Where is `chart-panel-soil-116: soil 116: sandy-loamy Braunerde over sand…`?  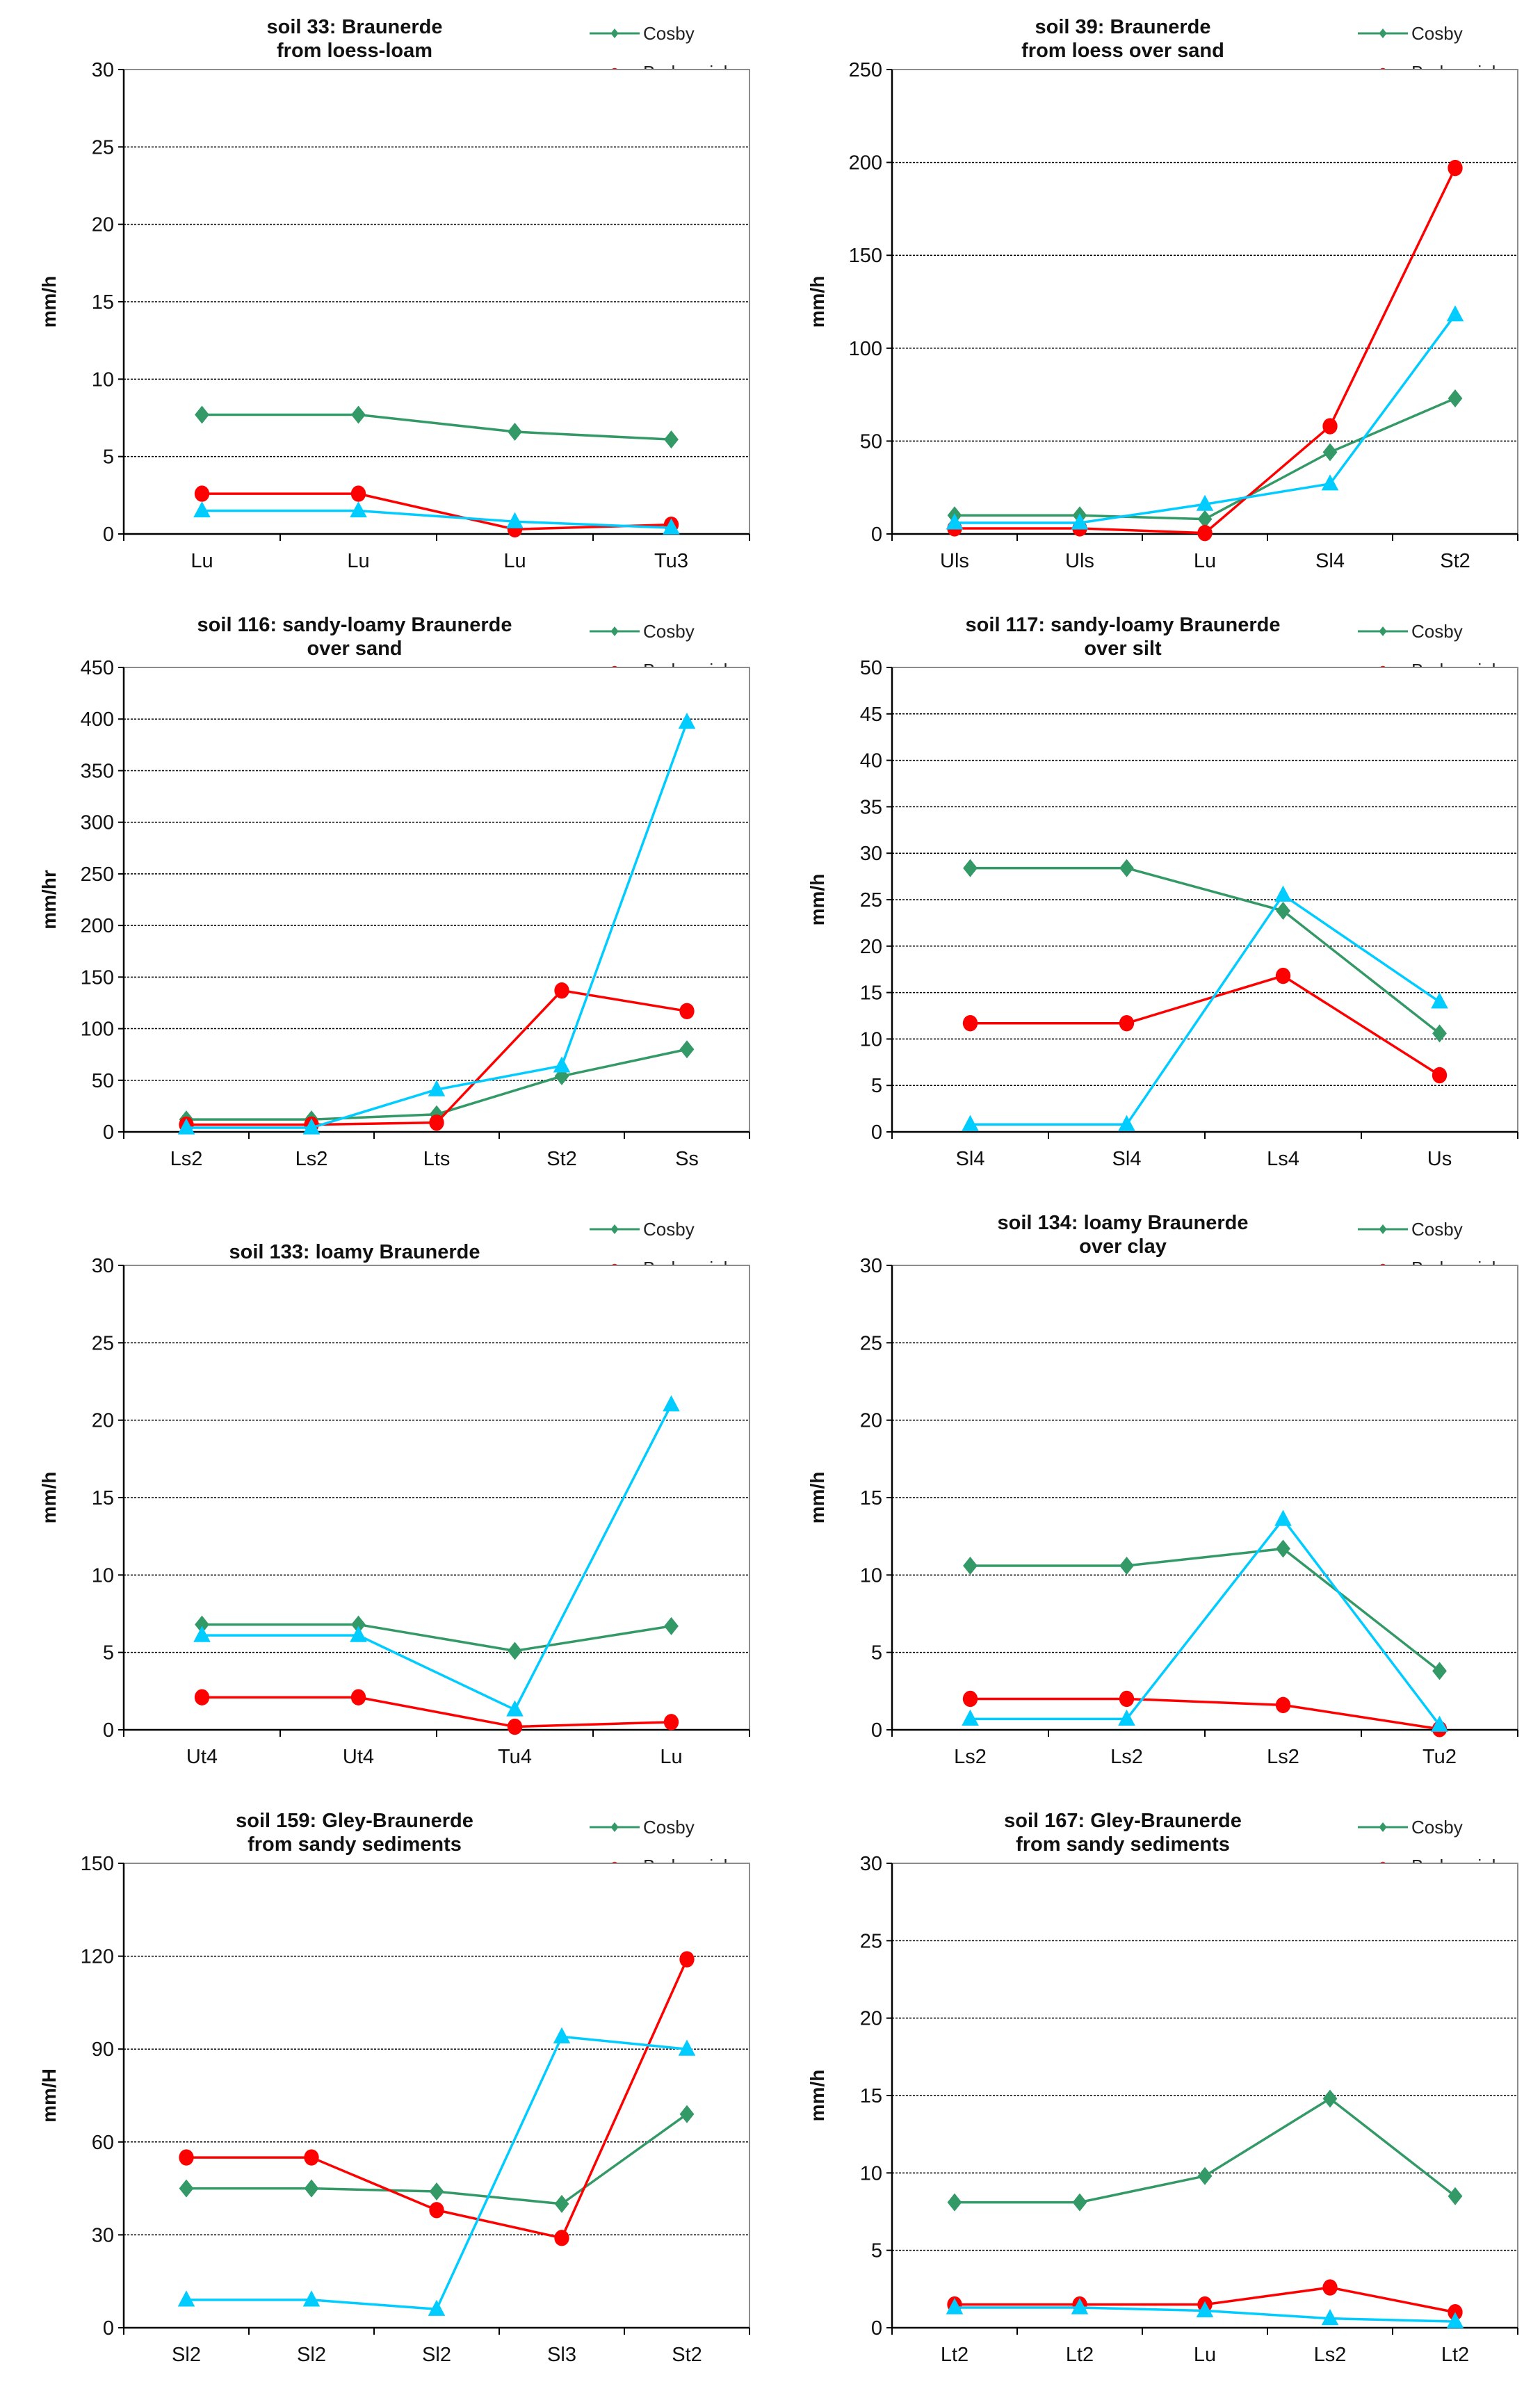 chart-panel-soil-116: soil 116: sandy-loamy Braunerde over sand… is located at coordinates (382, 897).